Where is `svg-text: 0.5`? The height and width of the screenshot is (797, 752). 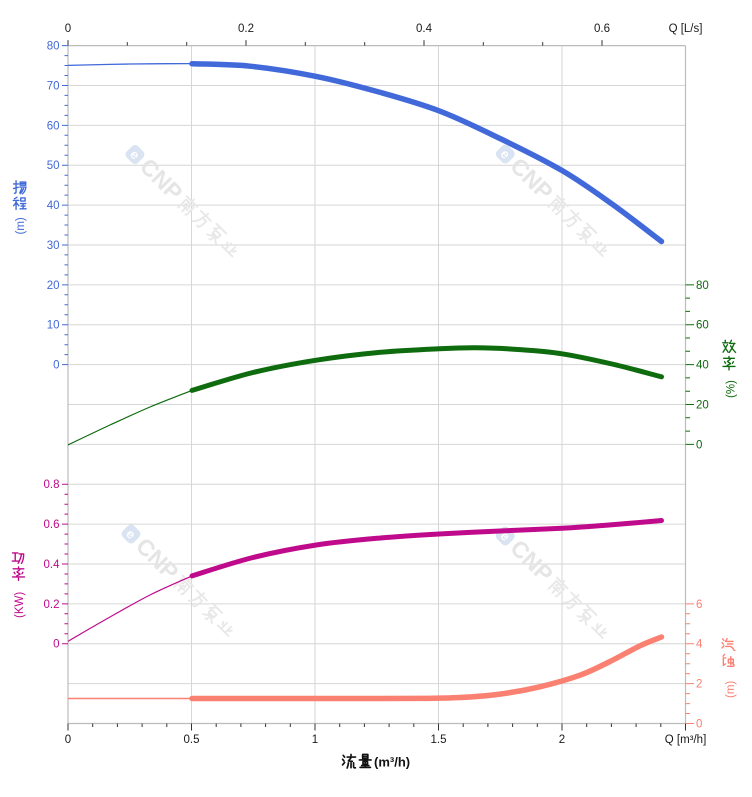
svg-text: 0.5 is located at coordinates (192, 740).